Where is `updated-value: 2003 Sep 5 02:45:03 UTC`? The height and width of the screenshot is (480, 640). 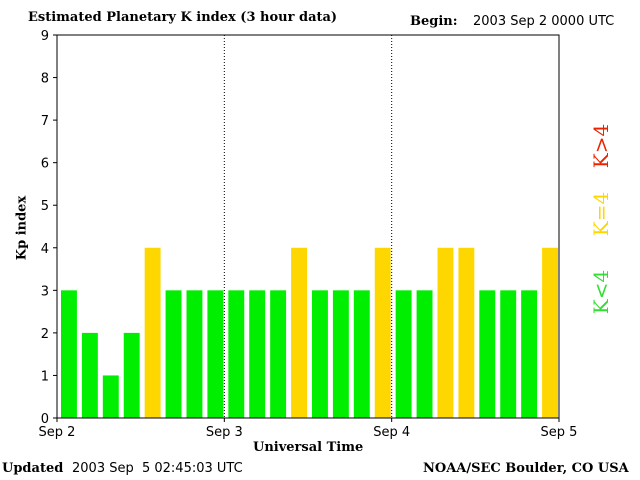
updated-value: 2003 Sep 5 02:45:03 UTC is located at coordinates (157, 468).